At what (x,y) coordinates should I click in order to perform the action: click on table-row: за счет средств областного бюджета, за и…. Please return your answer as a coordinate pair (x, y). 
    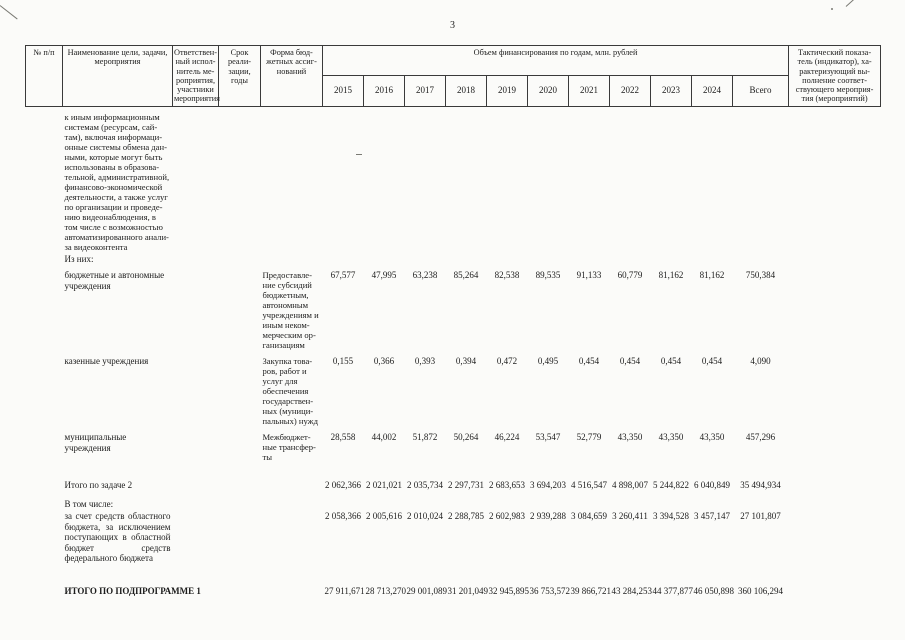
    Looking at the image, I should click on (453, 537).